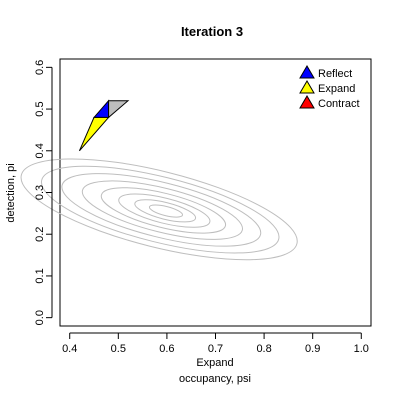  I want to click on legend-label: Contract, so click(339, 104).